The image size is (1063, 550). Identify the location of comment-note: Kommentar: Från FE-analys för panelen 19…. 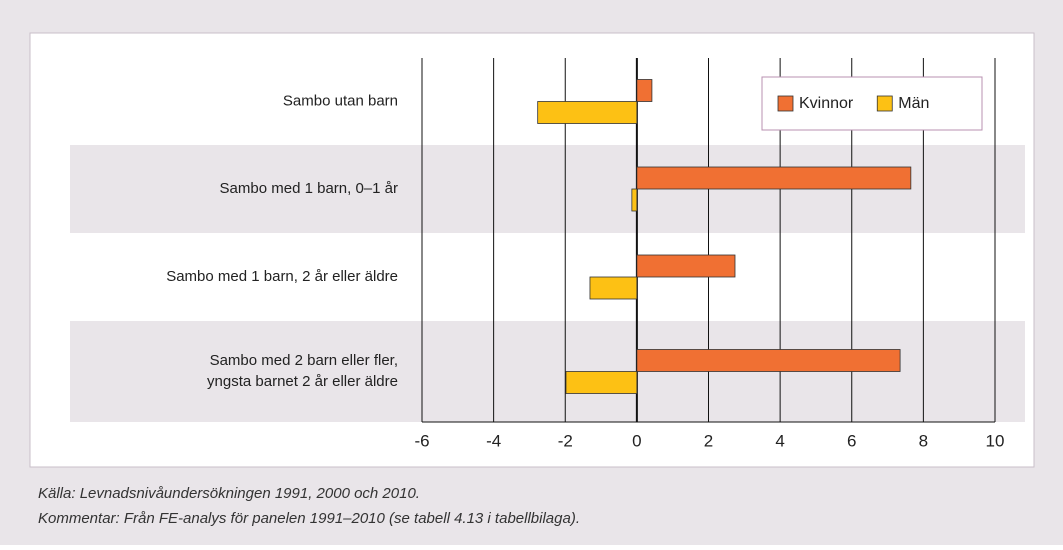
(309, 518).